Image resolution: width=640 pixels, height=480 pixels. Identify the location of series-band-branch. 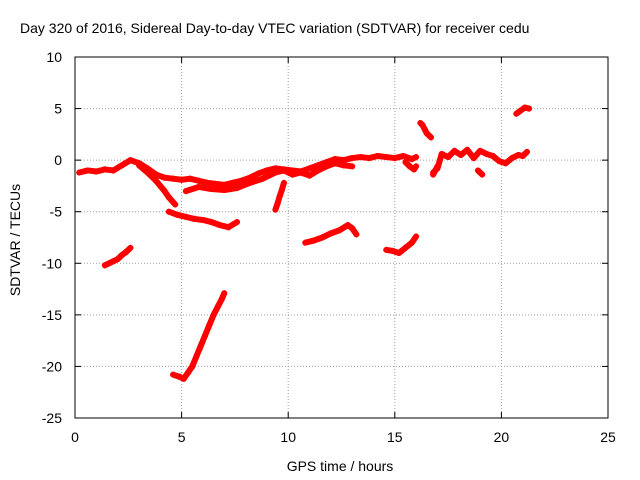
(269, 177).